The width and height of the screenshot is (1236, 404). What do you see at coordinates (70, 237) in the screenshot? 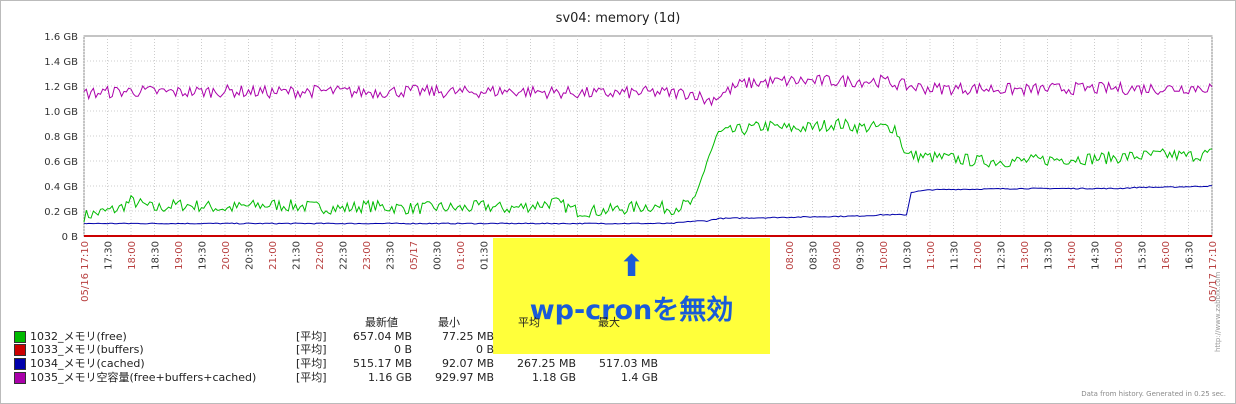
I see `y-tick-label: 0 B` at bounding box center [70, 237].